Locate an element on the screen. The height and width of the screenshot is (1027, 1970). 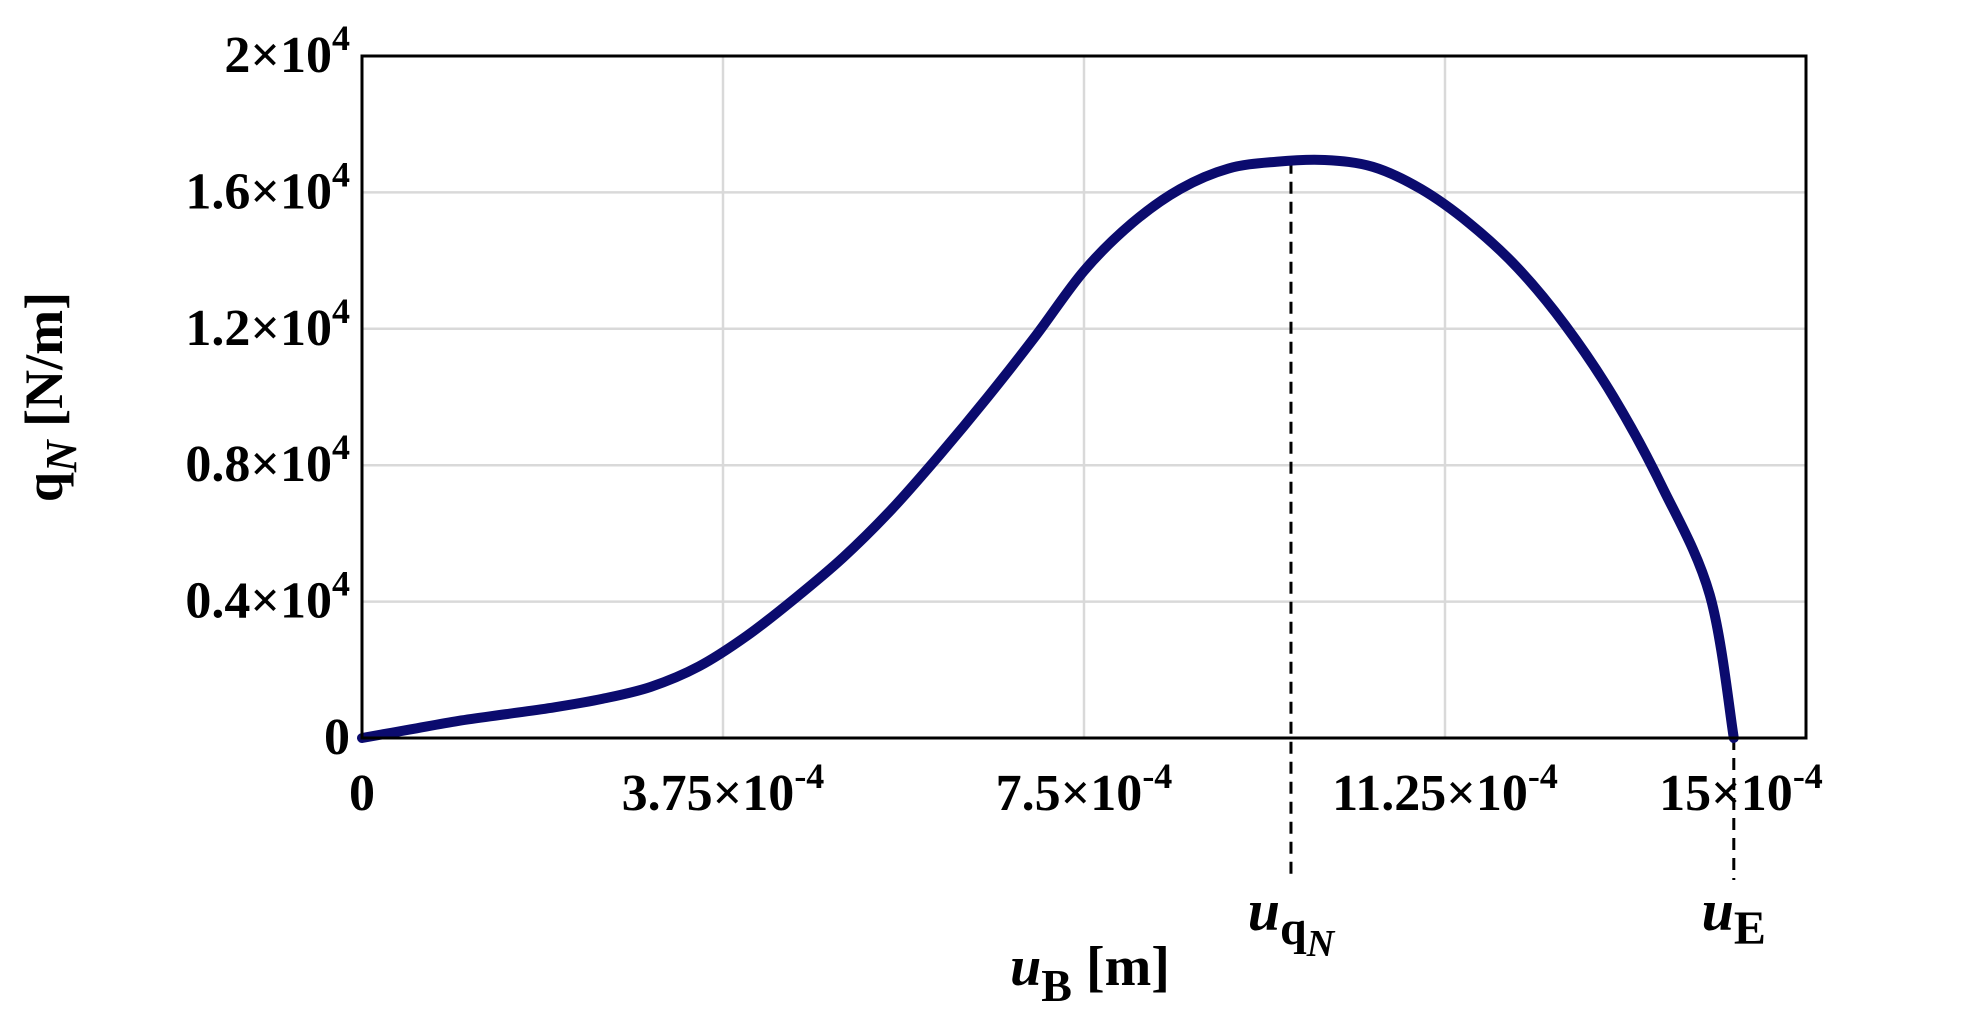
y-tick-label: 1.2×10⁴ is located at coordinates (267, 324).